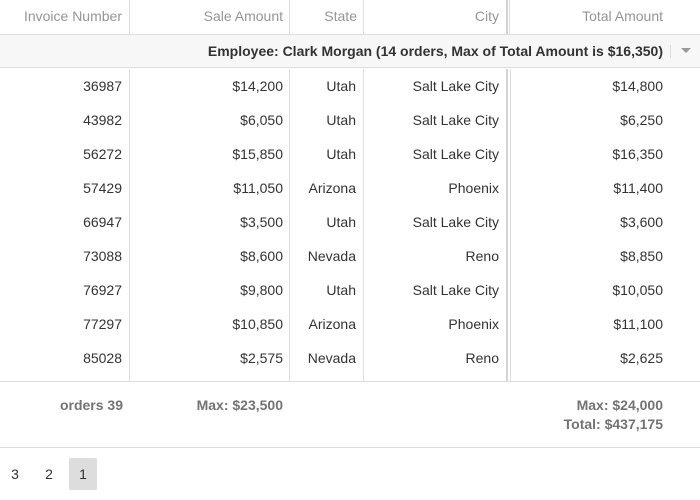 The height and width of the screenshot is (500, 700). I want to click on cell-total-amount: $11,400, so click(638, 188).